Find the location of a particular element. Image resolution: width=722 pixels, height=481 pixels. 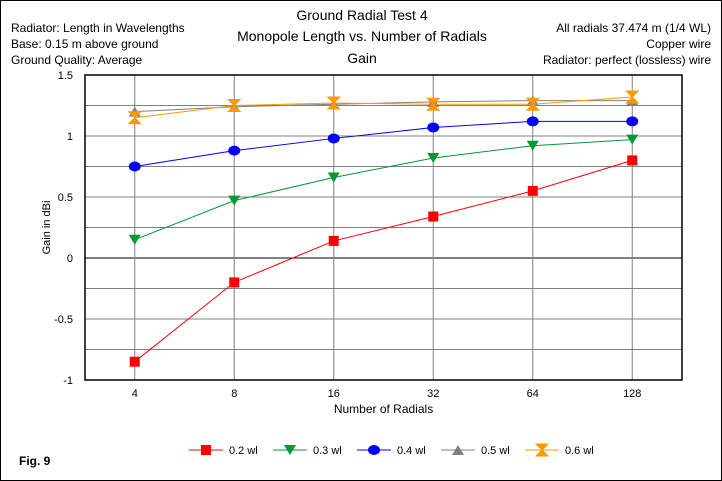

x-tick-label: 4 is located at coordinates (135, 394).